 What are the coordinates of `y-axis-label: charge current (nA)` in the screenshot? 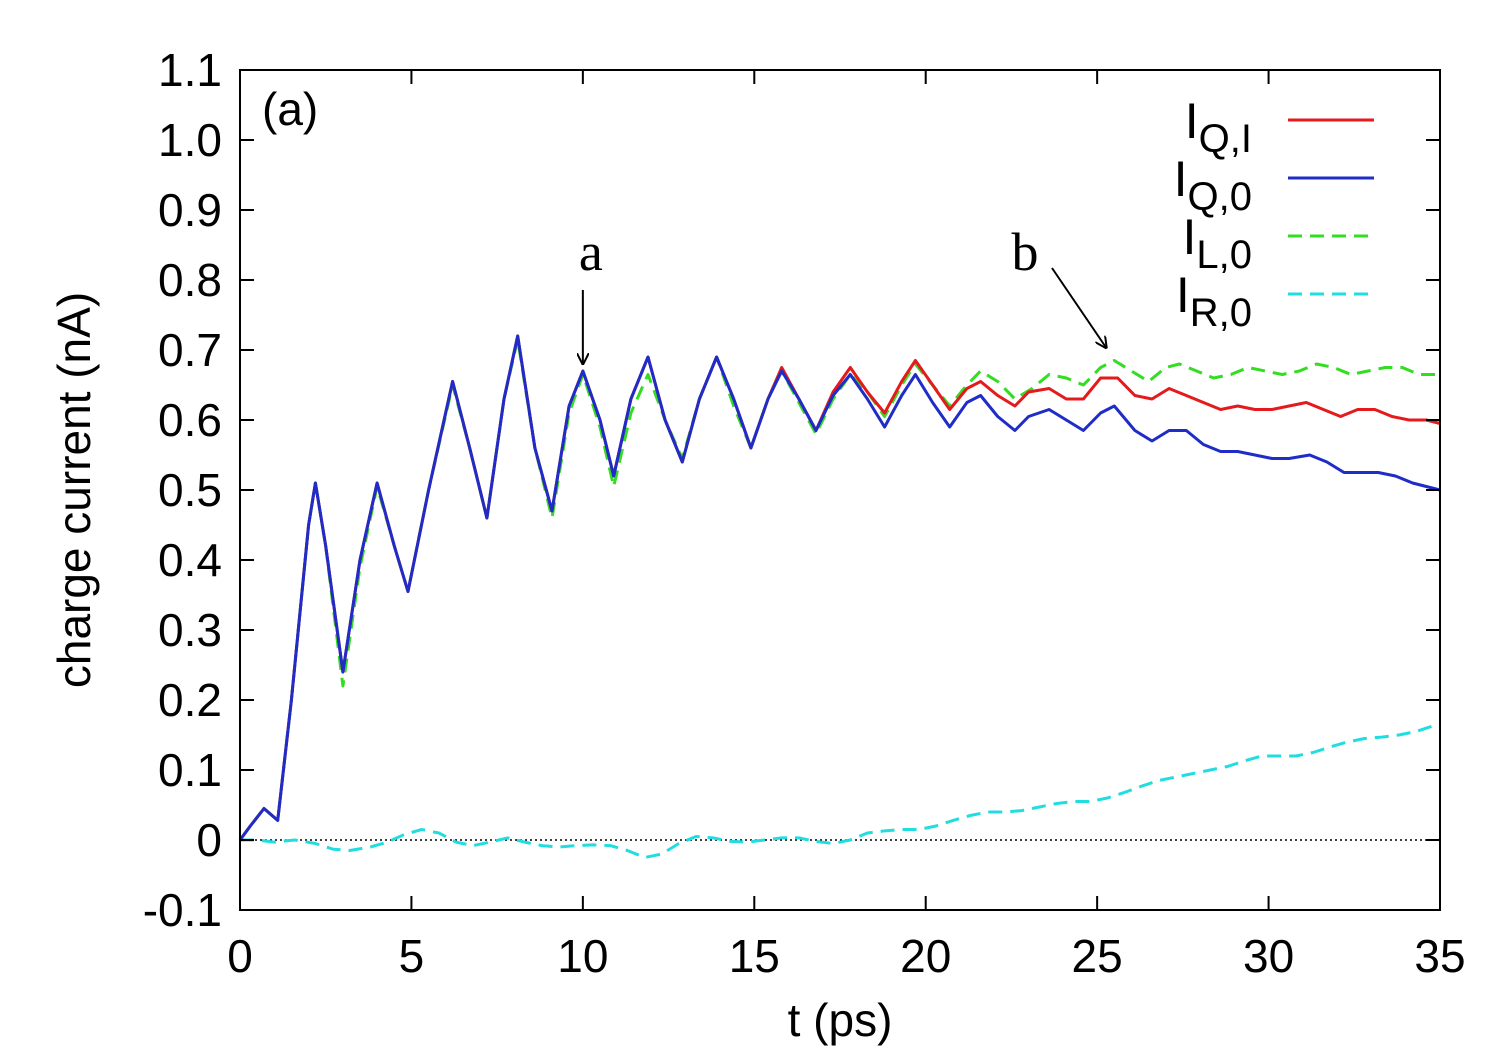 It's located at (74, 490).